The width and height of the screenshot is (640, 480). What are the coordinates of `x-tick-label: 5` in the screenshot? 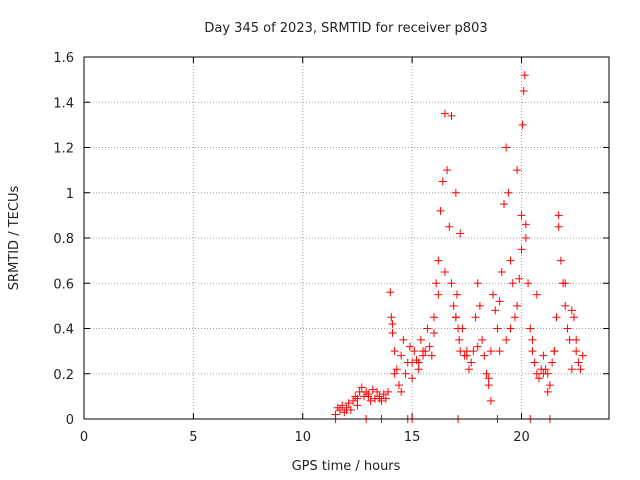 It's located at (193, 437).